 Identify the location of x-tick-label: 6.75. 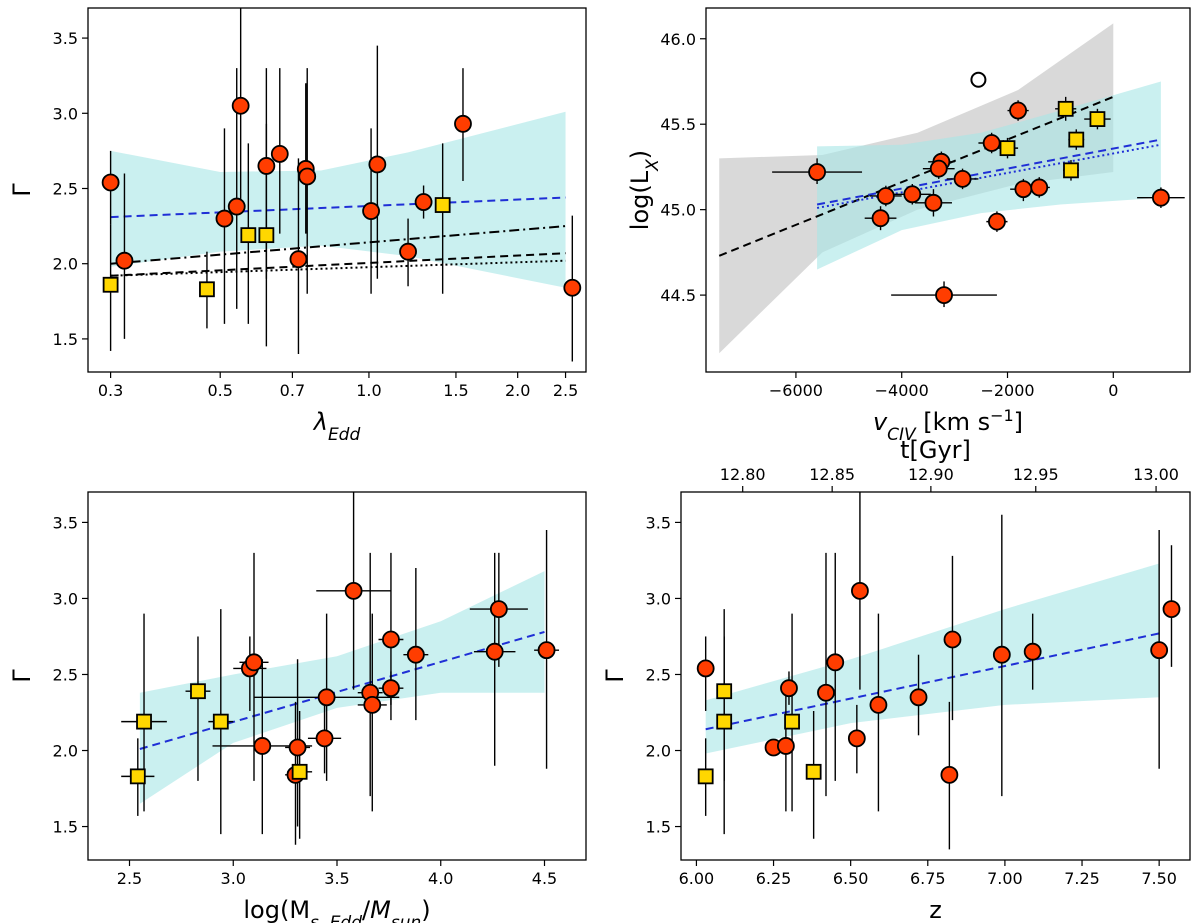
(928, 878).